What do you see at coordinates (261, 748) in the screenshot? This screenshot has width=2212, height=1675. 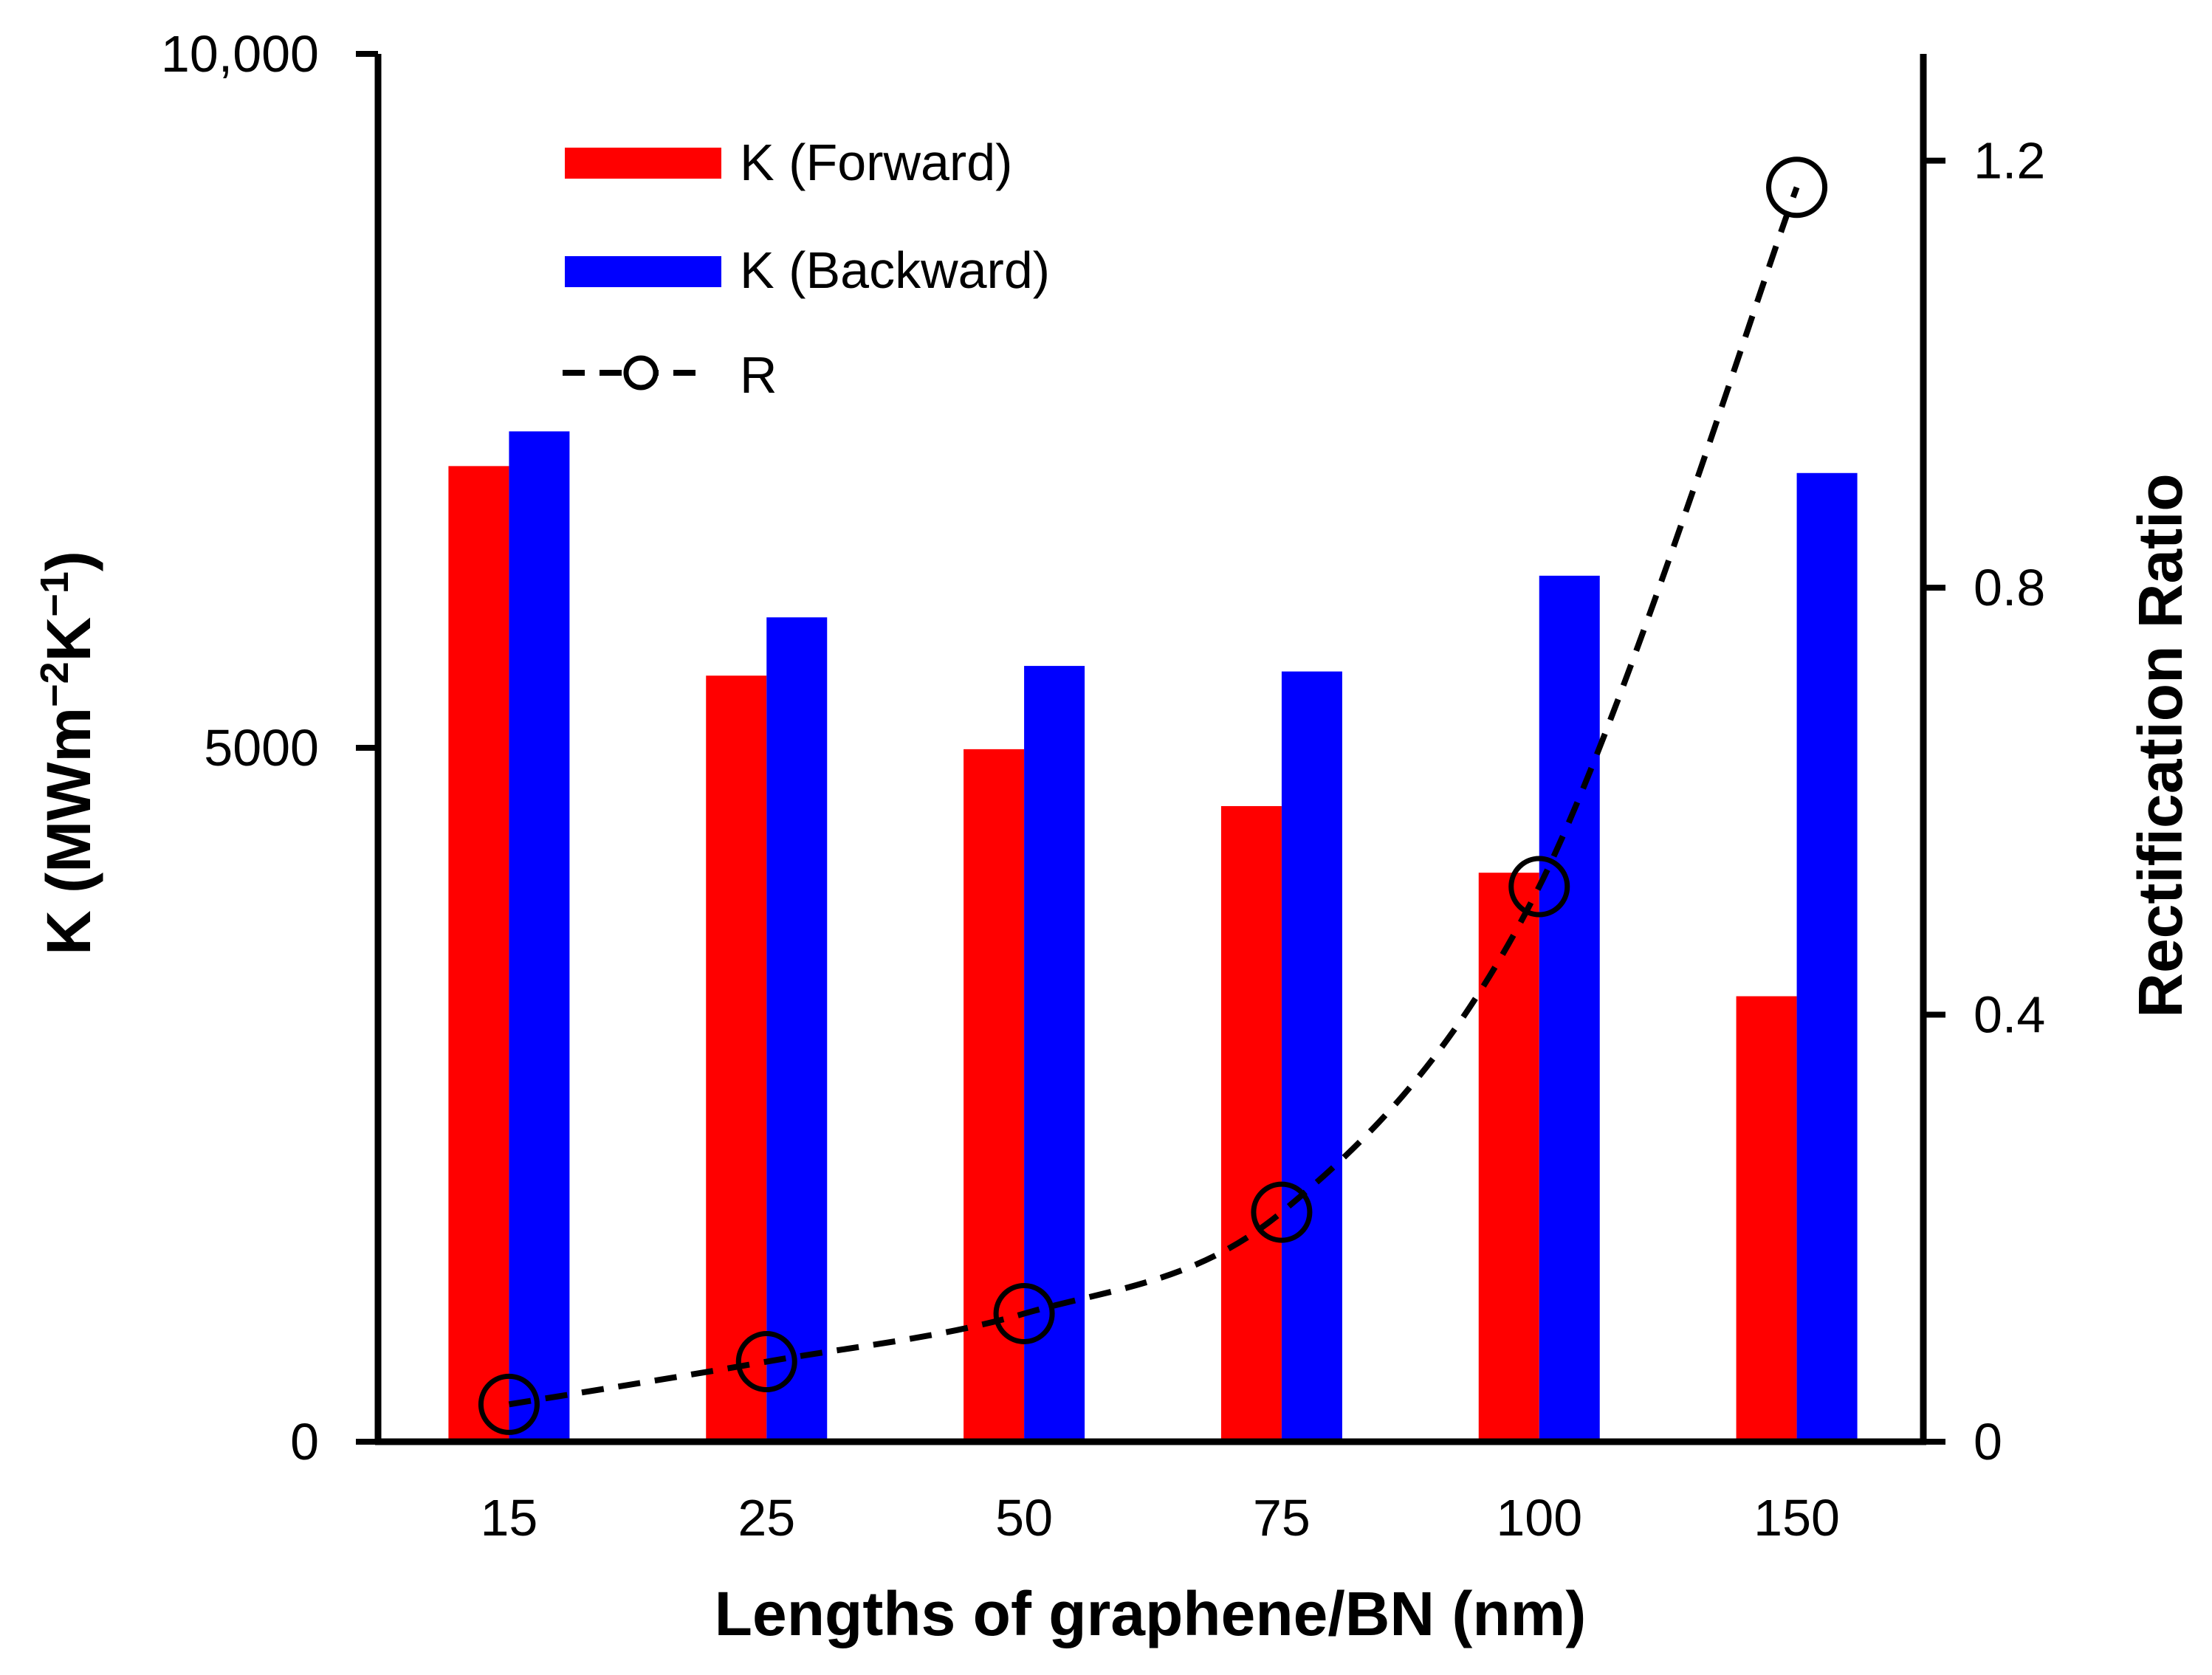 I see `y-tick-label-5000: 5000` at bounding box center [261, 748].